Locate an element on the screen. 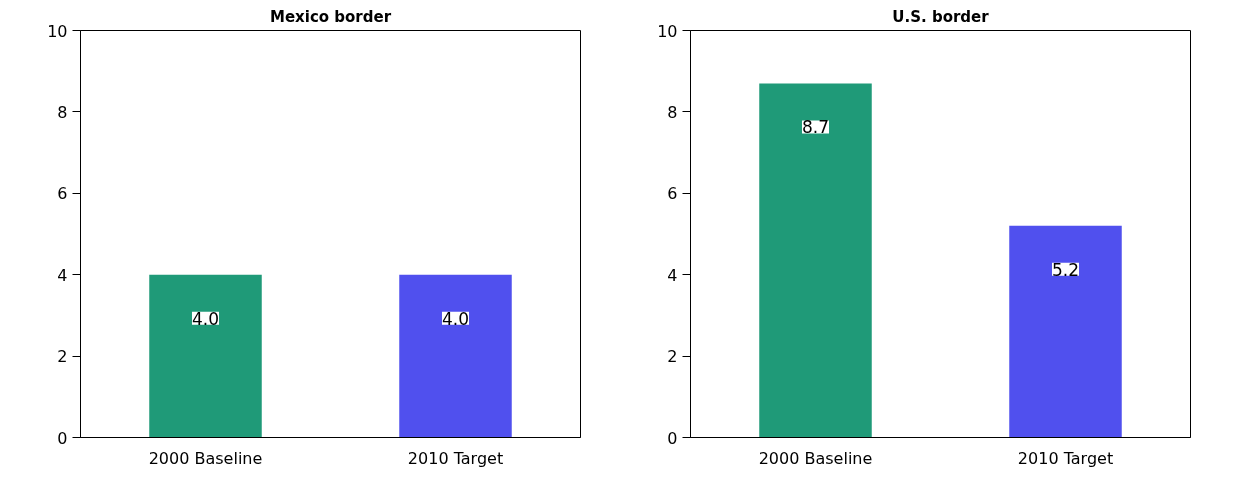 This screenshot has height=485, width=1241. chart-title: U.S. border is located at coordinates (941, 16).